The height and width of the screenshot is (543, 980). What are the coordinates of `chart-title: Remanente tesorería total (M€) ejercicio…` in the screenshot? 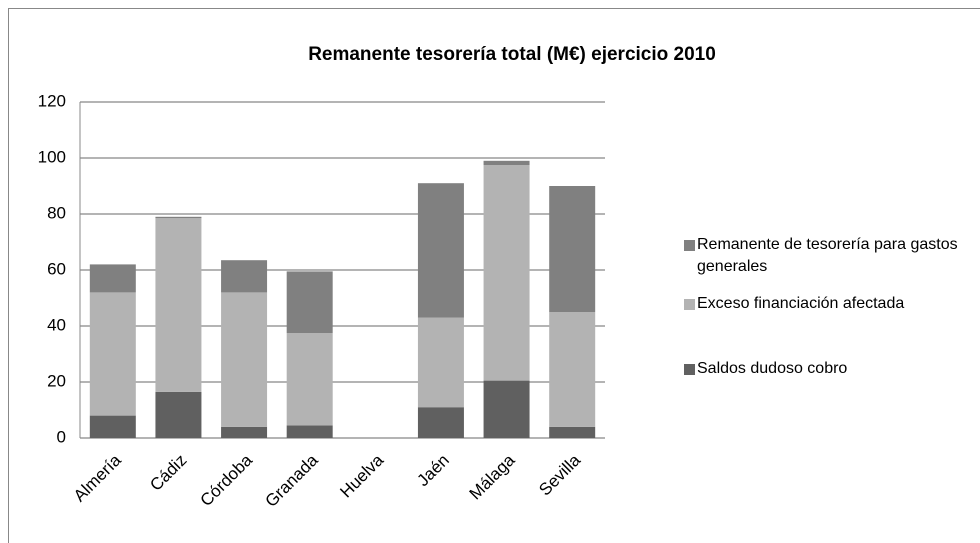 It's located at (512, 54).